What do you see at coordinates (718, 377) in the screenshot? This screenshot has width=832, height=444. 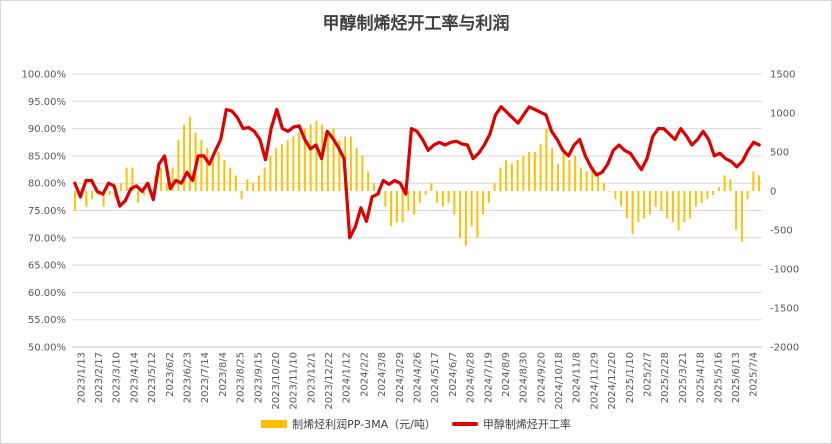 I see `x-tick-label: 2025/5/16` at bounding box center [718, 377].